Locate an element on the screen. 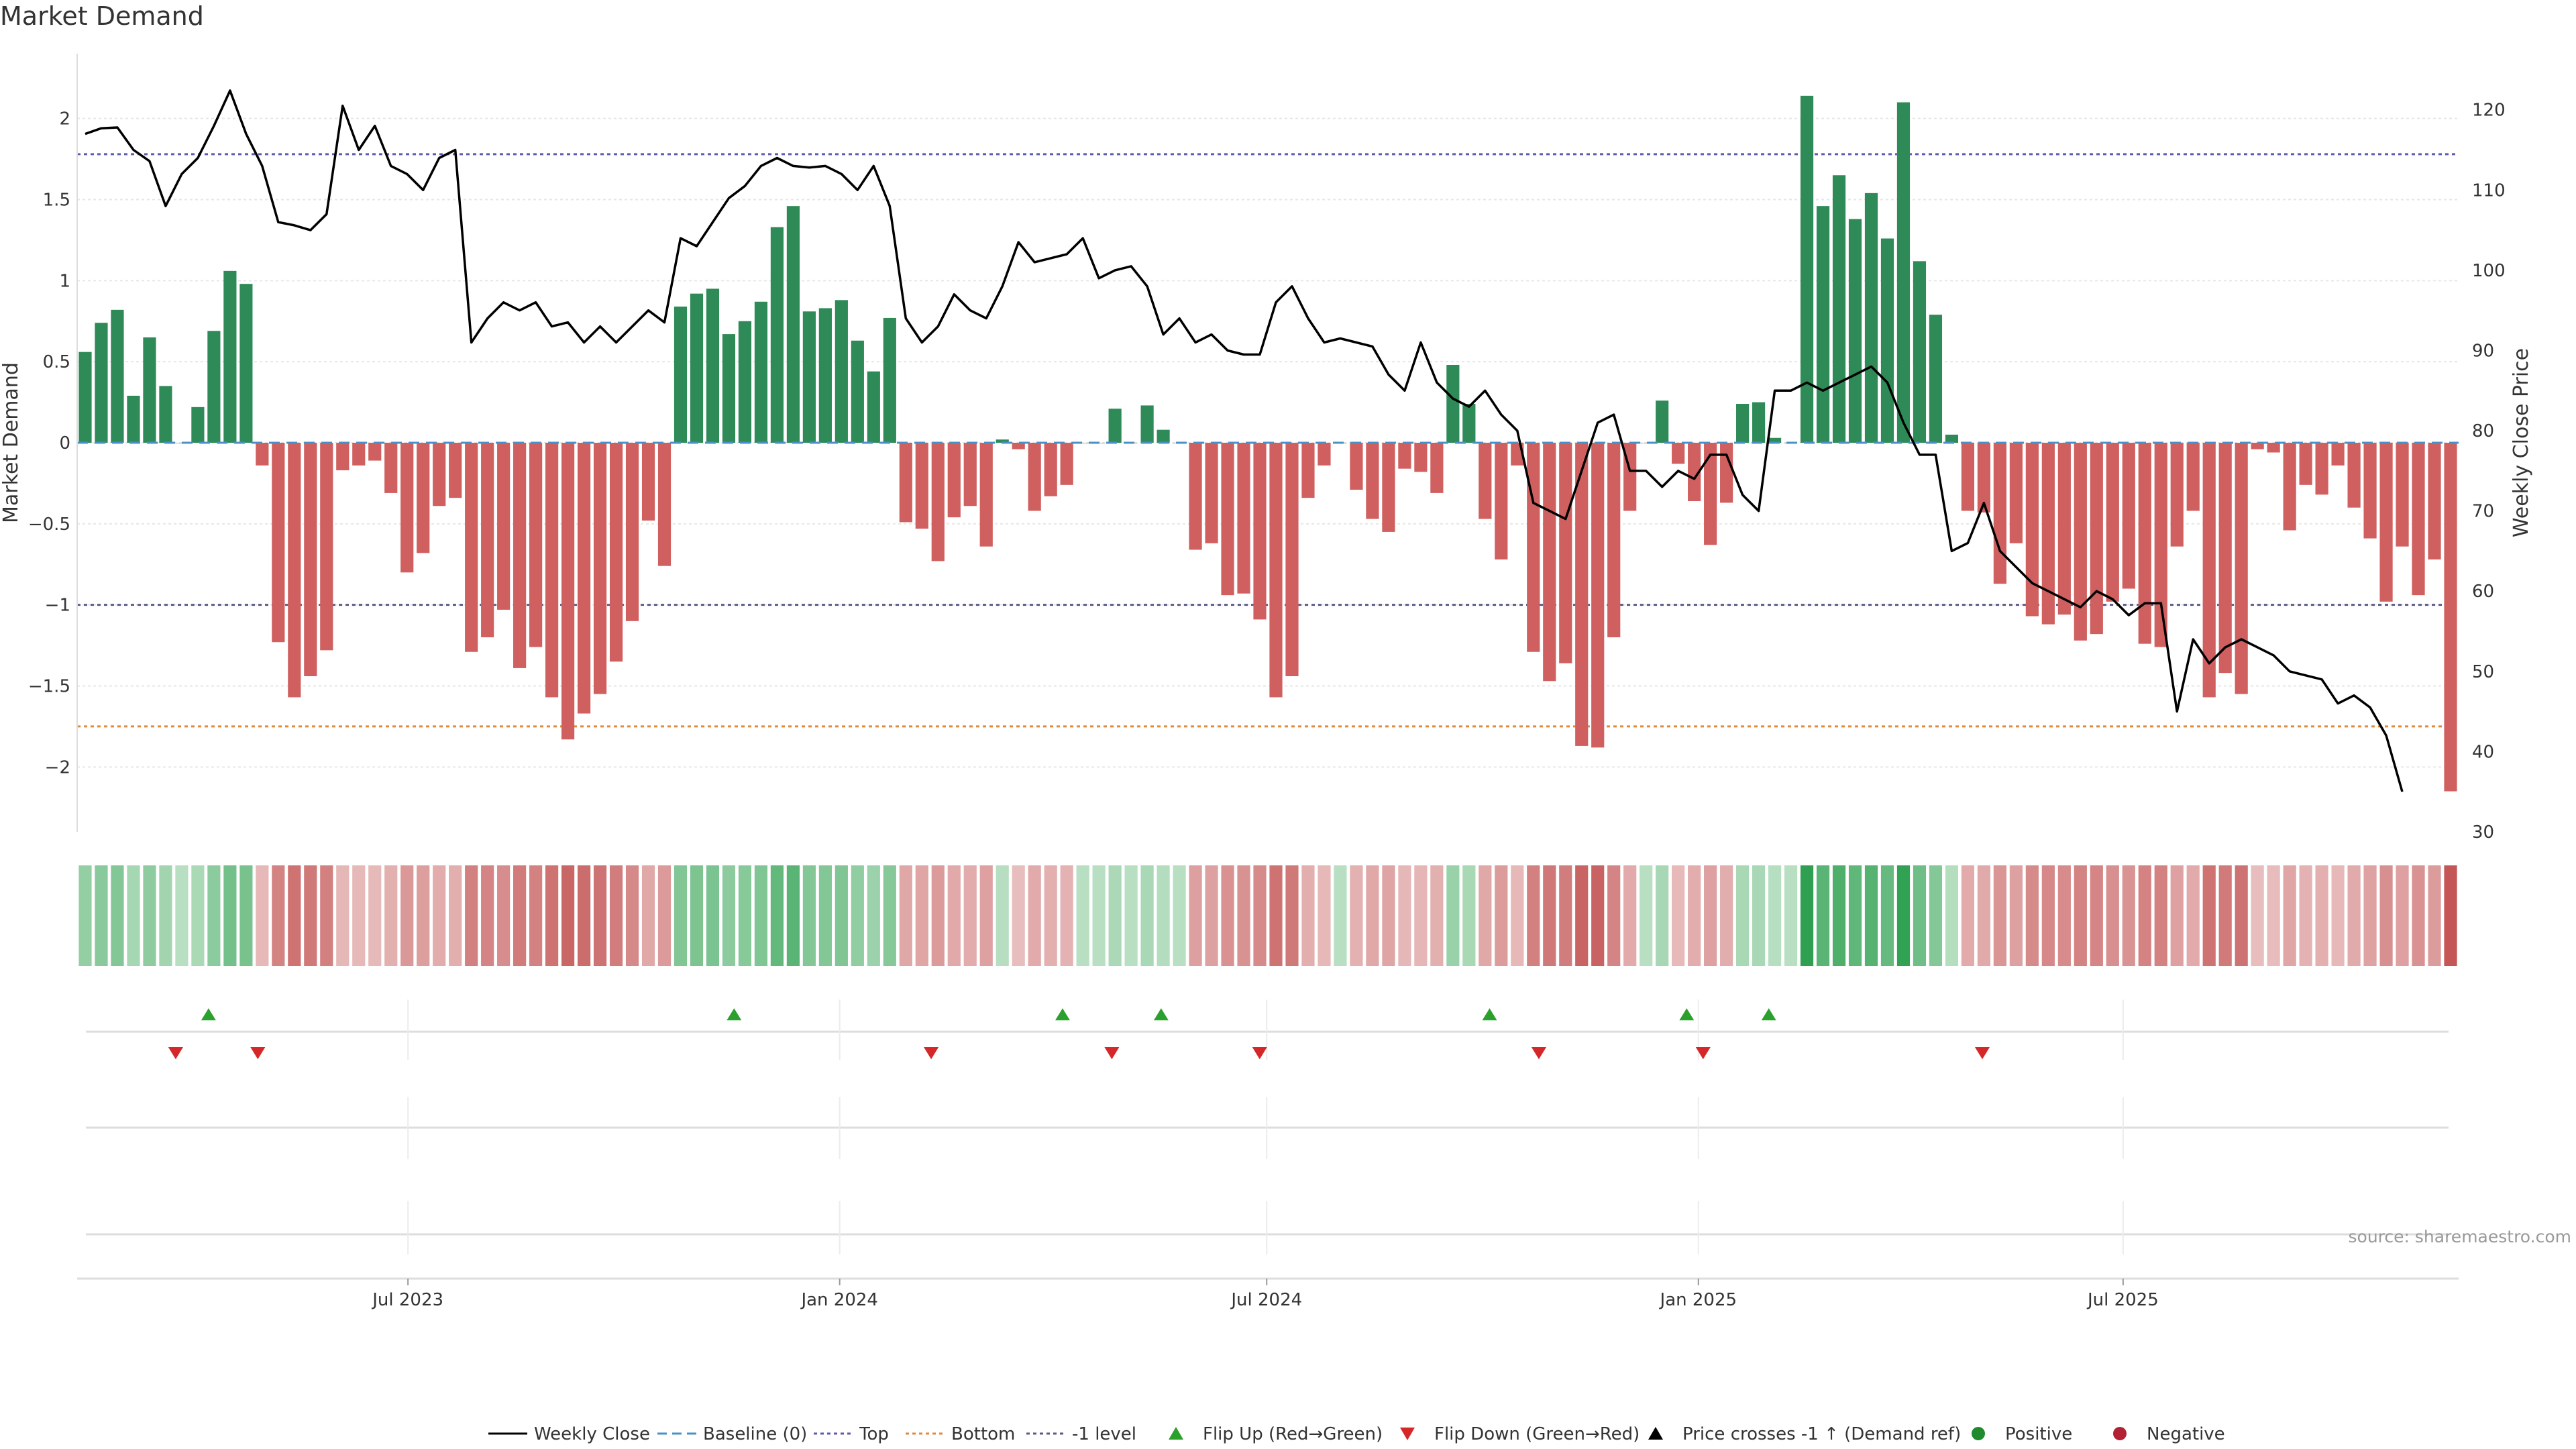  y-right-tick-label: 80 is located at coordinates (2483, 431).